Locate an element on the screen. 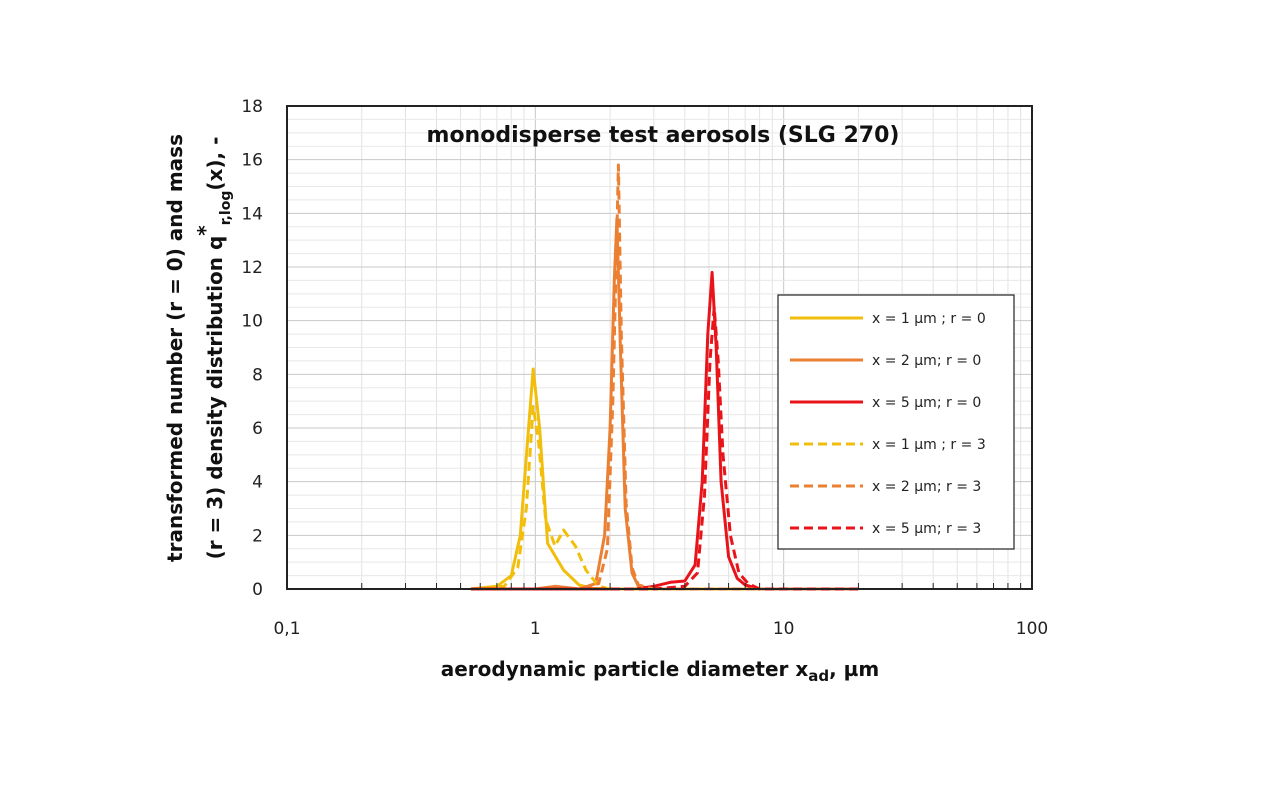 The image size is (1280, 792). x-tick-label: 10 is located at coordinates (784, 629).